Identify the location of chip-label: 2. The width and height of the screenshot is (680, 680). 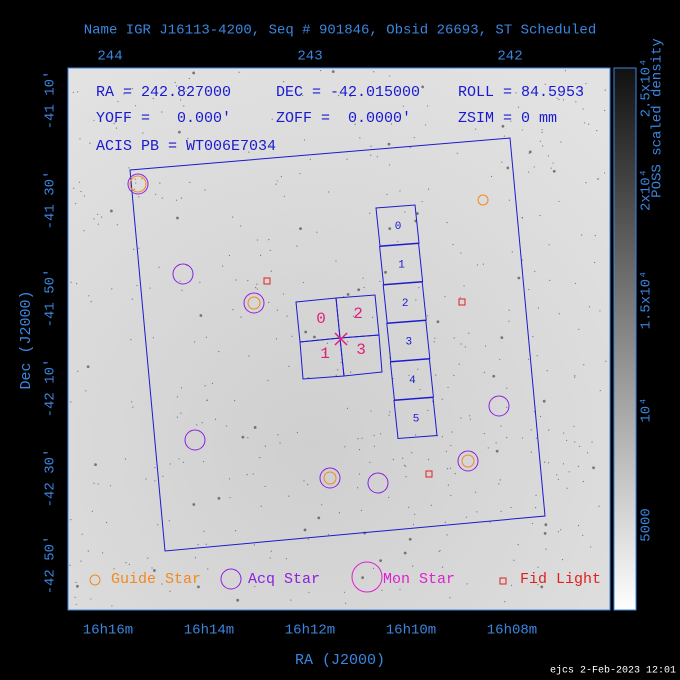
(405, 304).